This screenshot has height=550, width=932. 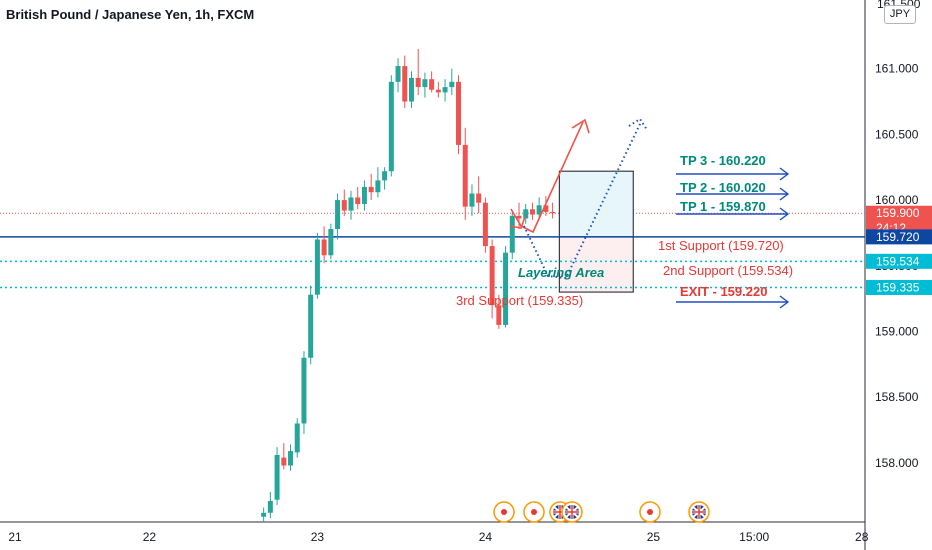 What do you see at coordinates (897, 134) in the screenshot?
I see `price-tick-label: 160.500` at bounding box center [897, 134].